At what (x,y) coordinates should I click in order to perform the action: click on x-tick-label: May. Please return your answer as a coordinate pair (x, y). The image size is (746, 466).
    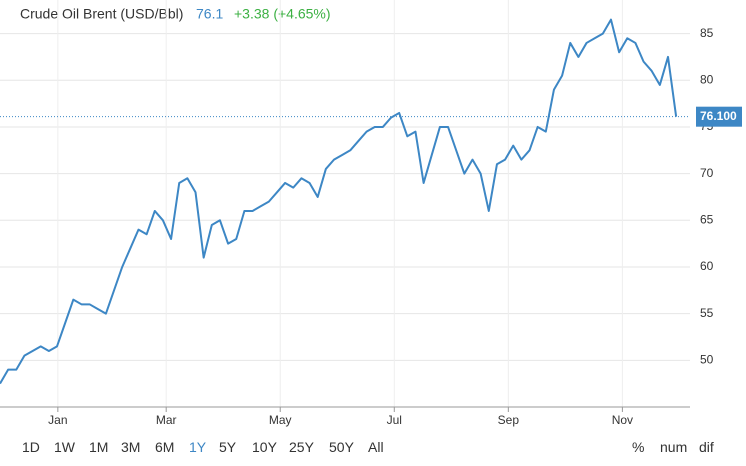
    Looking at the image, I should click on (280, 420).